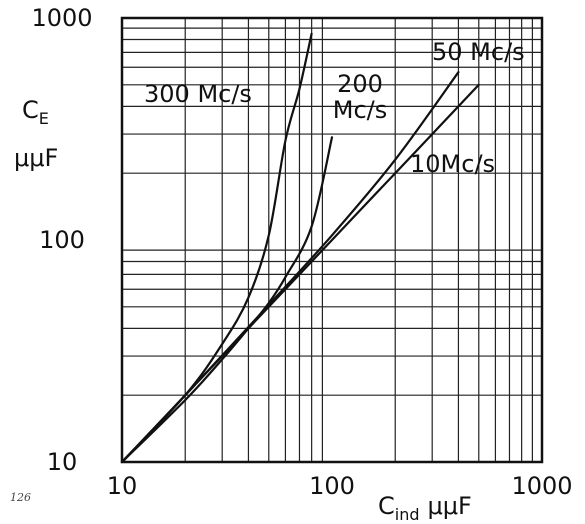  Describe the element at coordinates (62, 462) in the screenshot. I see `y-tick-label: 10` at that location.